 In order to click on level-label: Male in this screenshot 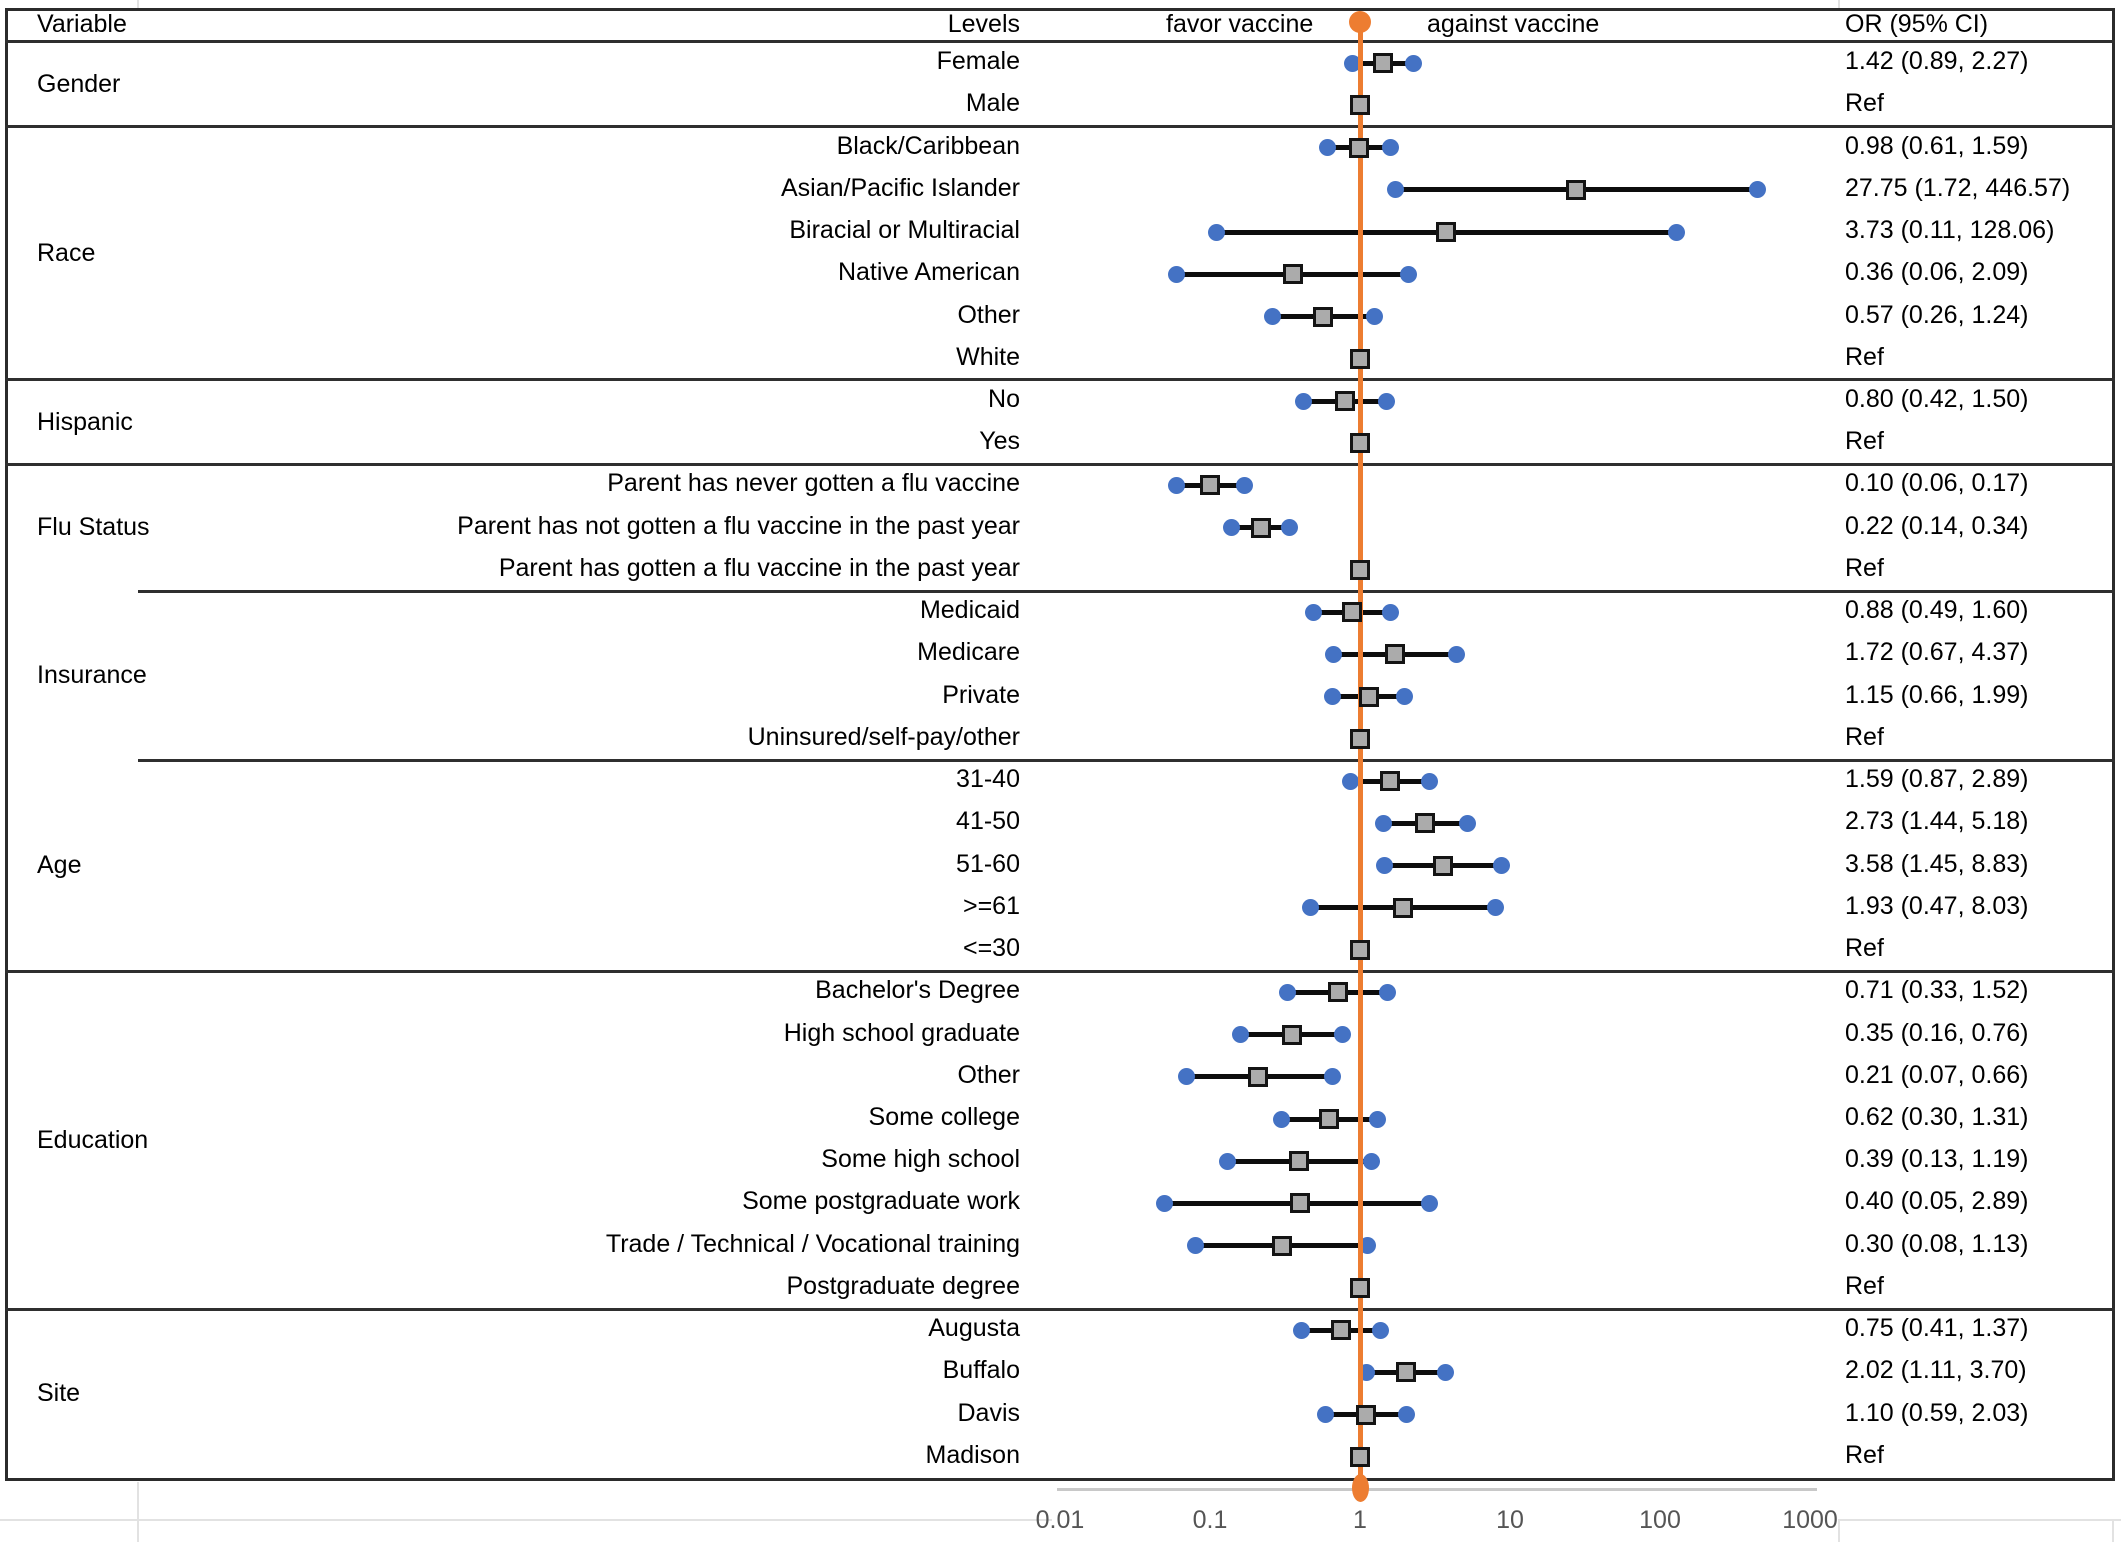, I will do `click(992, 103)`.